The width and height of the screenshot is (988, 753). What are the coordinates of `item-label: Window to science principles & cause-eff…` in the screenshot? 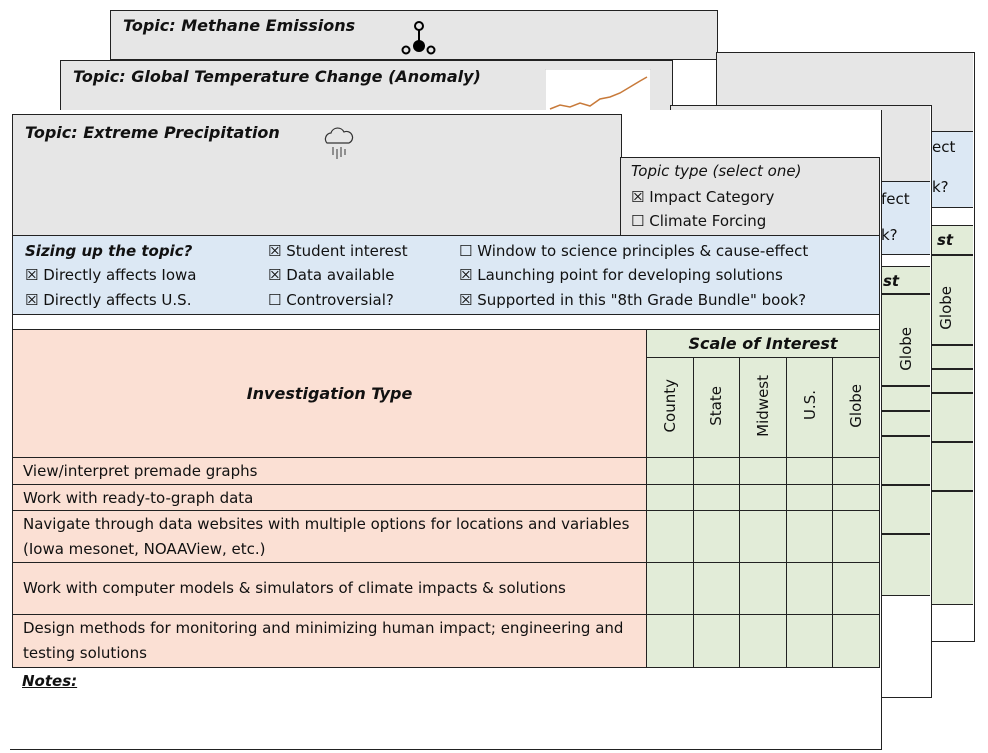 It's located at (643, 251).